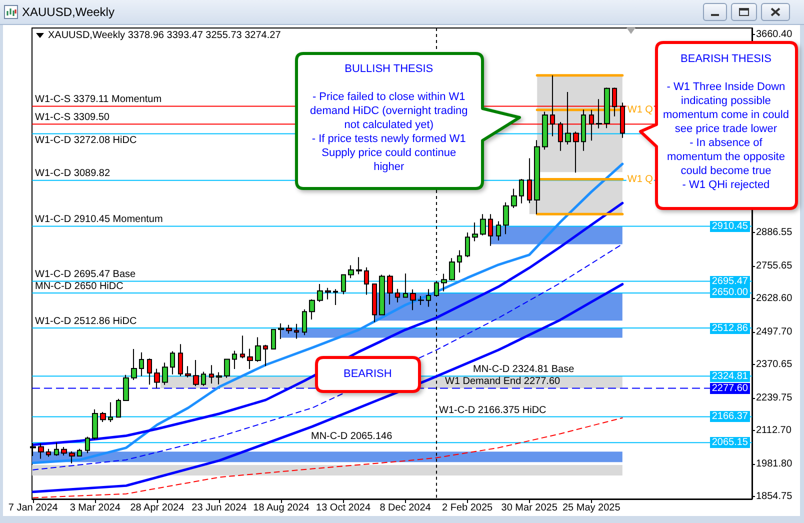  Describe the element at coordinates (774, 364) in the screenshot. I see `y-tick-label: 2370.65` at that location.